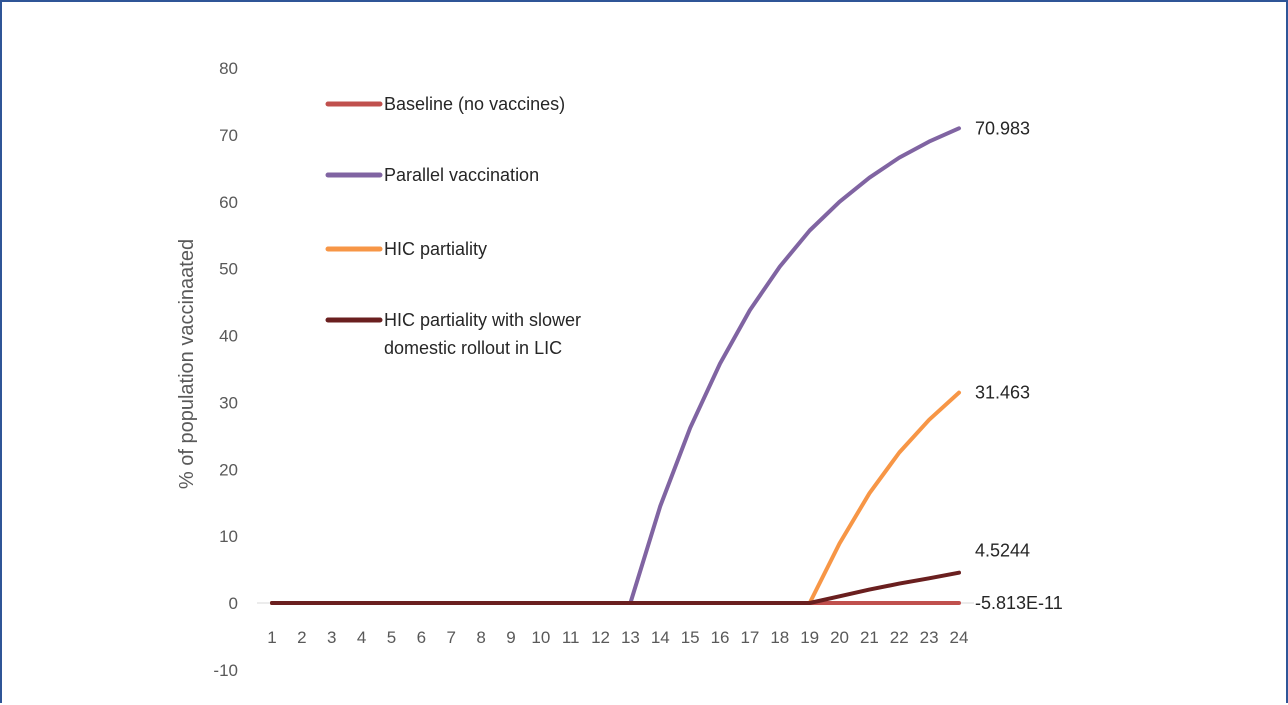 This screenshot has width=1288, height=705. Describe the element at coordinates (749, 637) in the screenshot. I see `x-tick-label: 17` at that location.